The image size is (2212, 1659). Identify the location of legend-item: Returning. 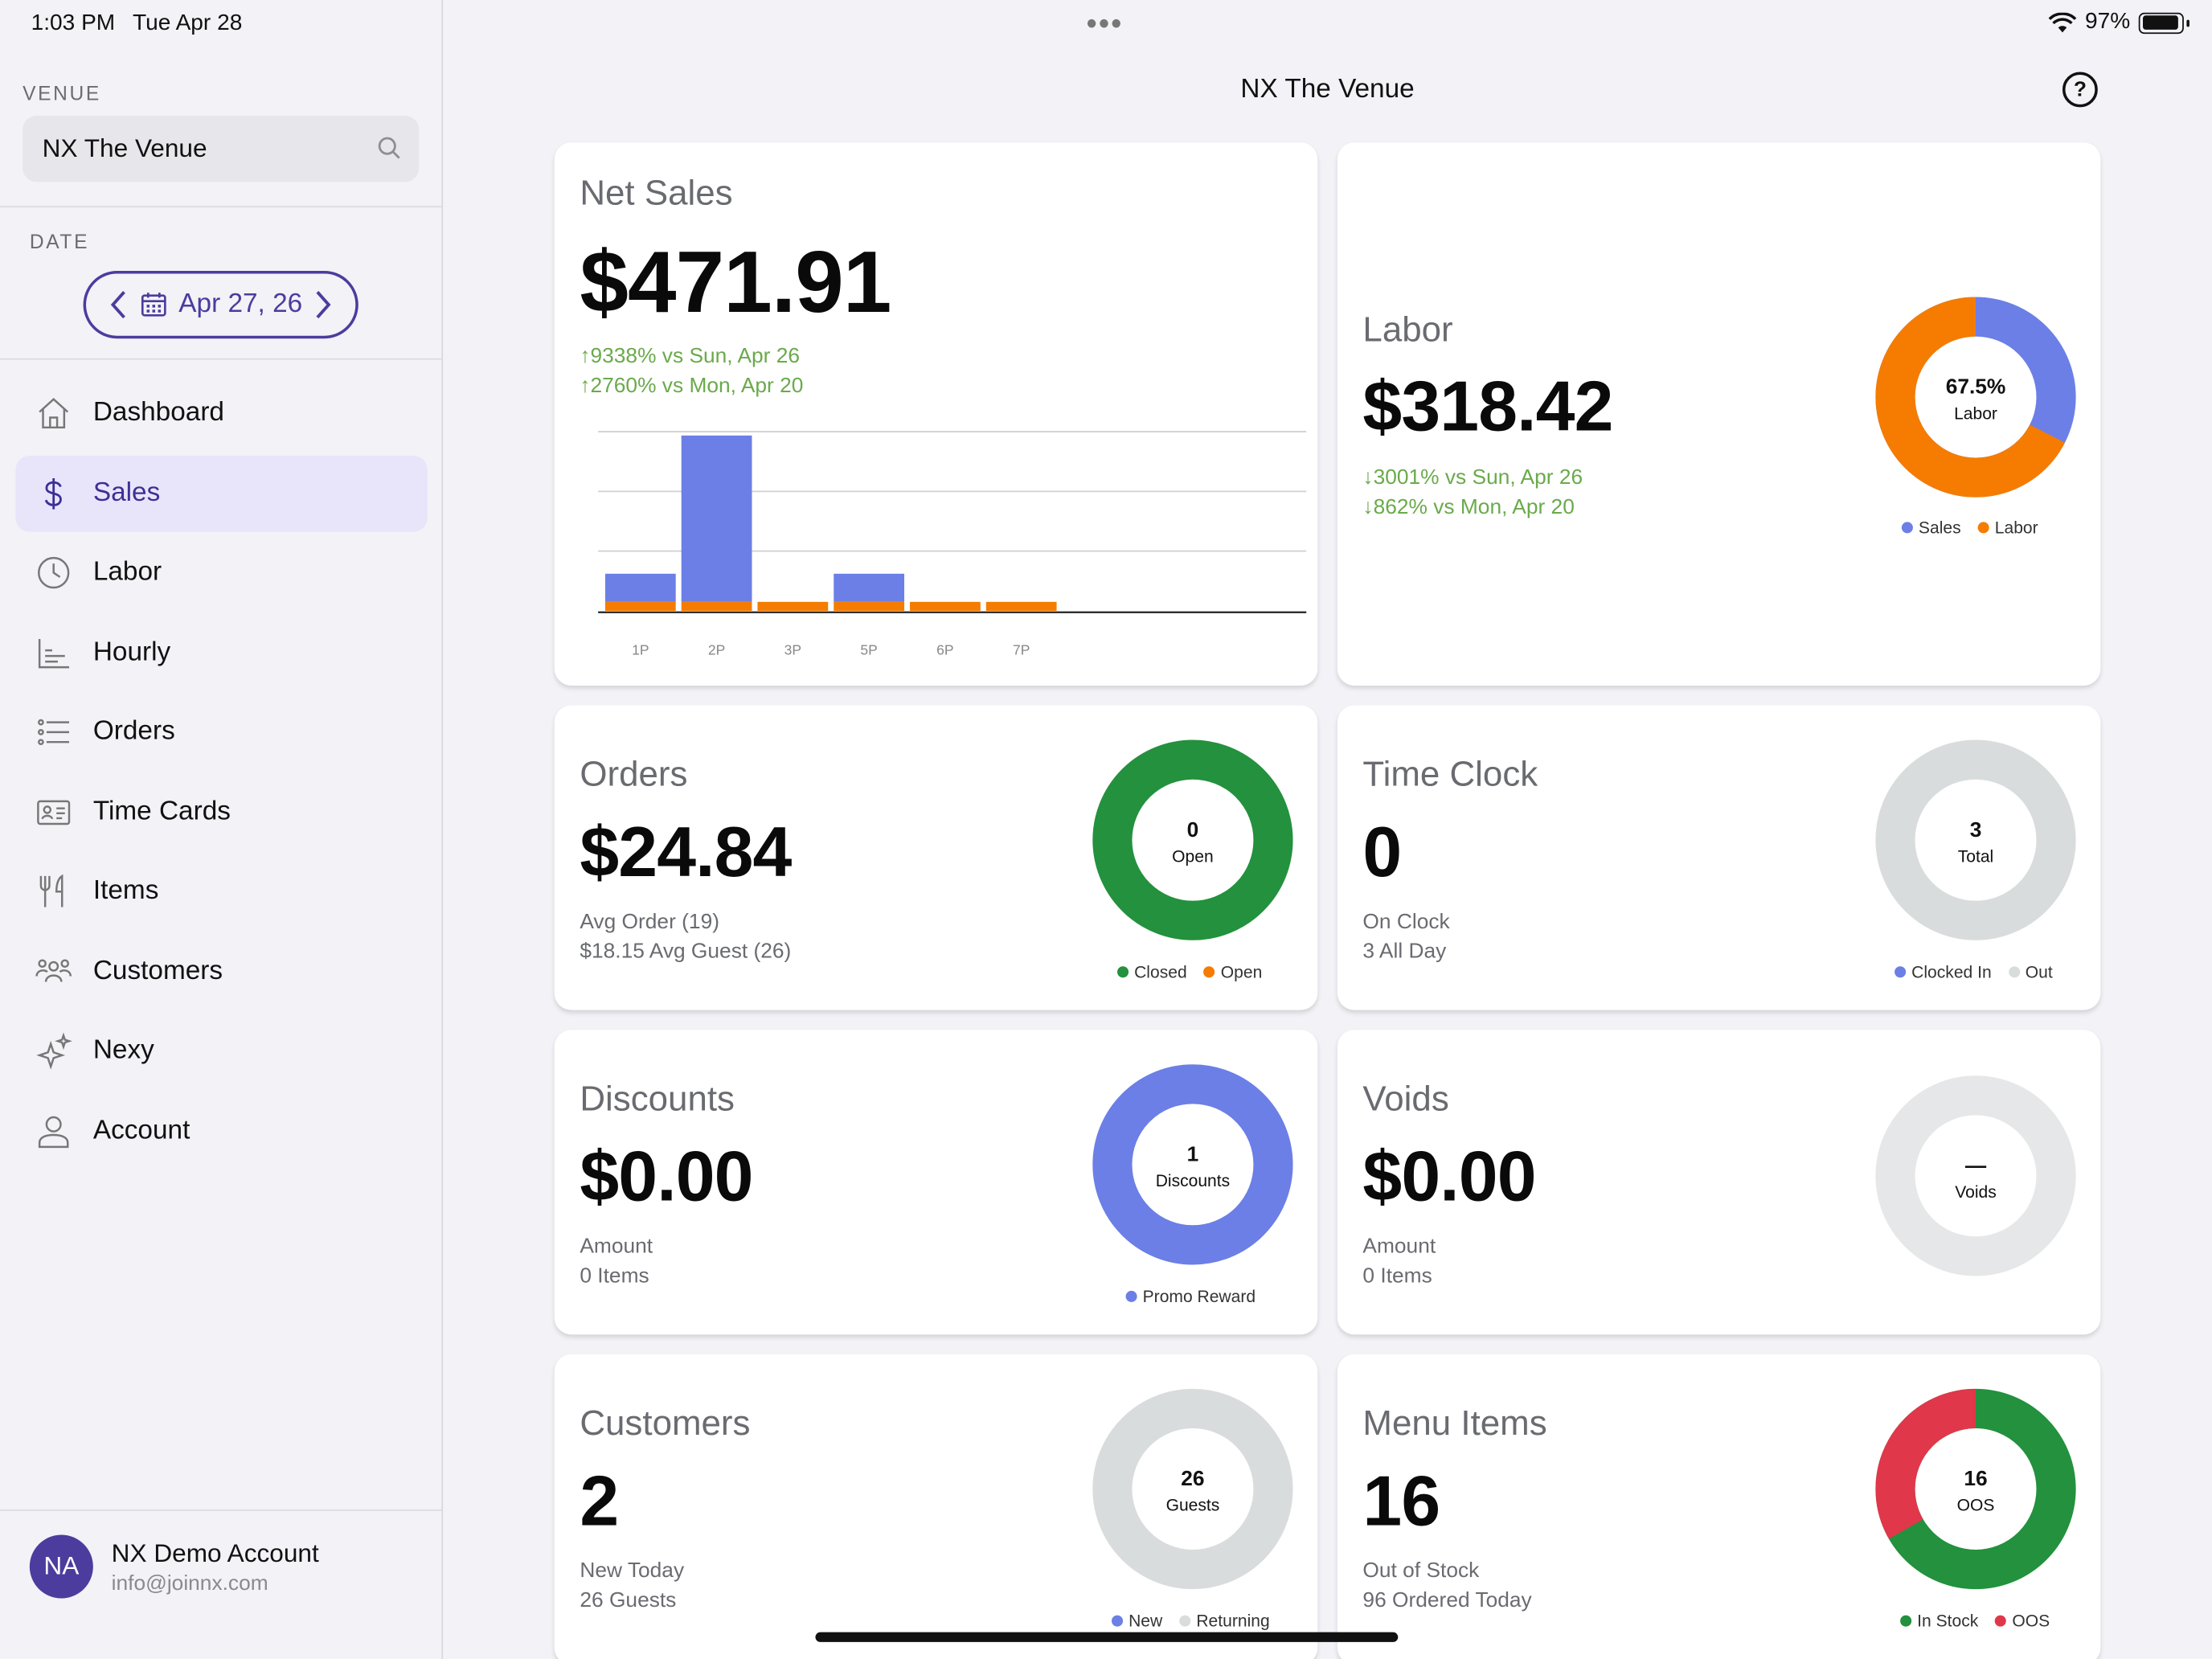
(1233, 1621).